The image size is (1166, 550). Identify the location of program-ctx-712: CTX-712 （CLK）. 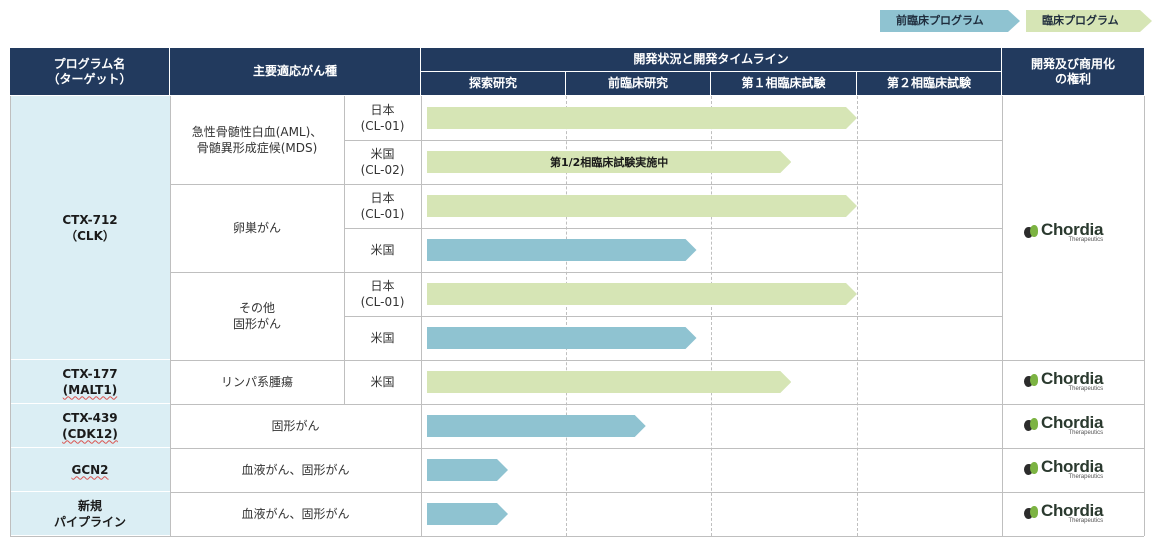
(90, 228).